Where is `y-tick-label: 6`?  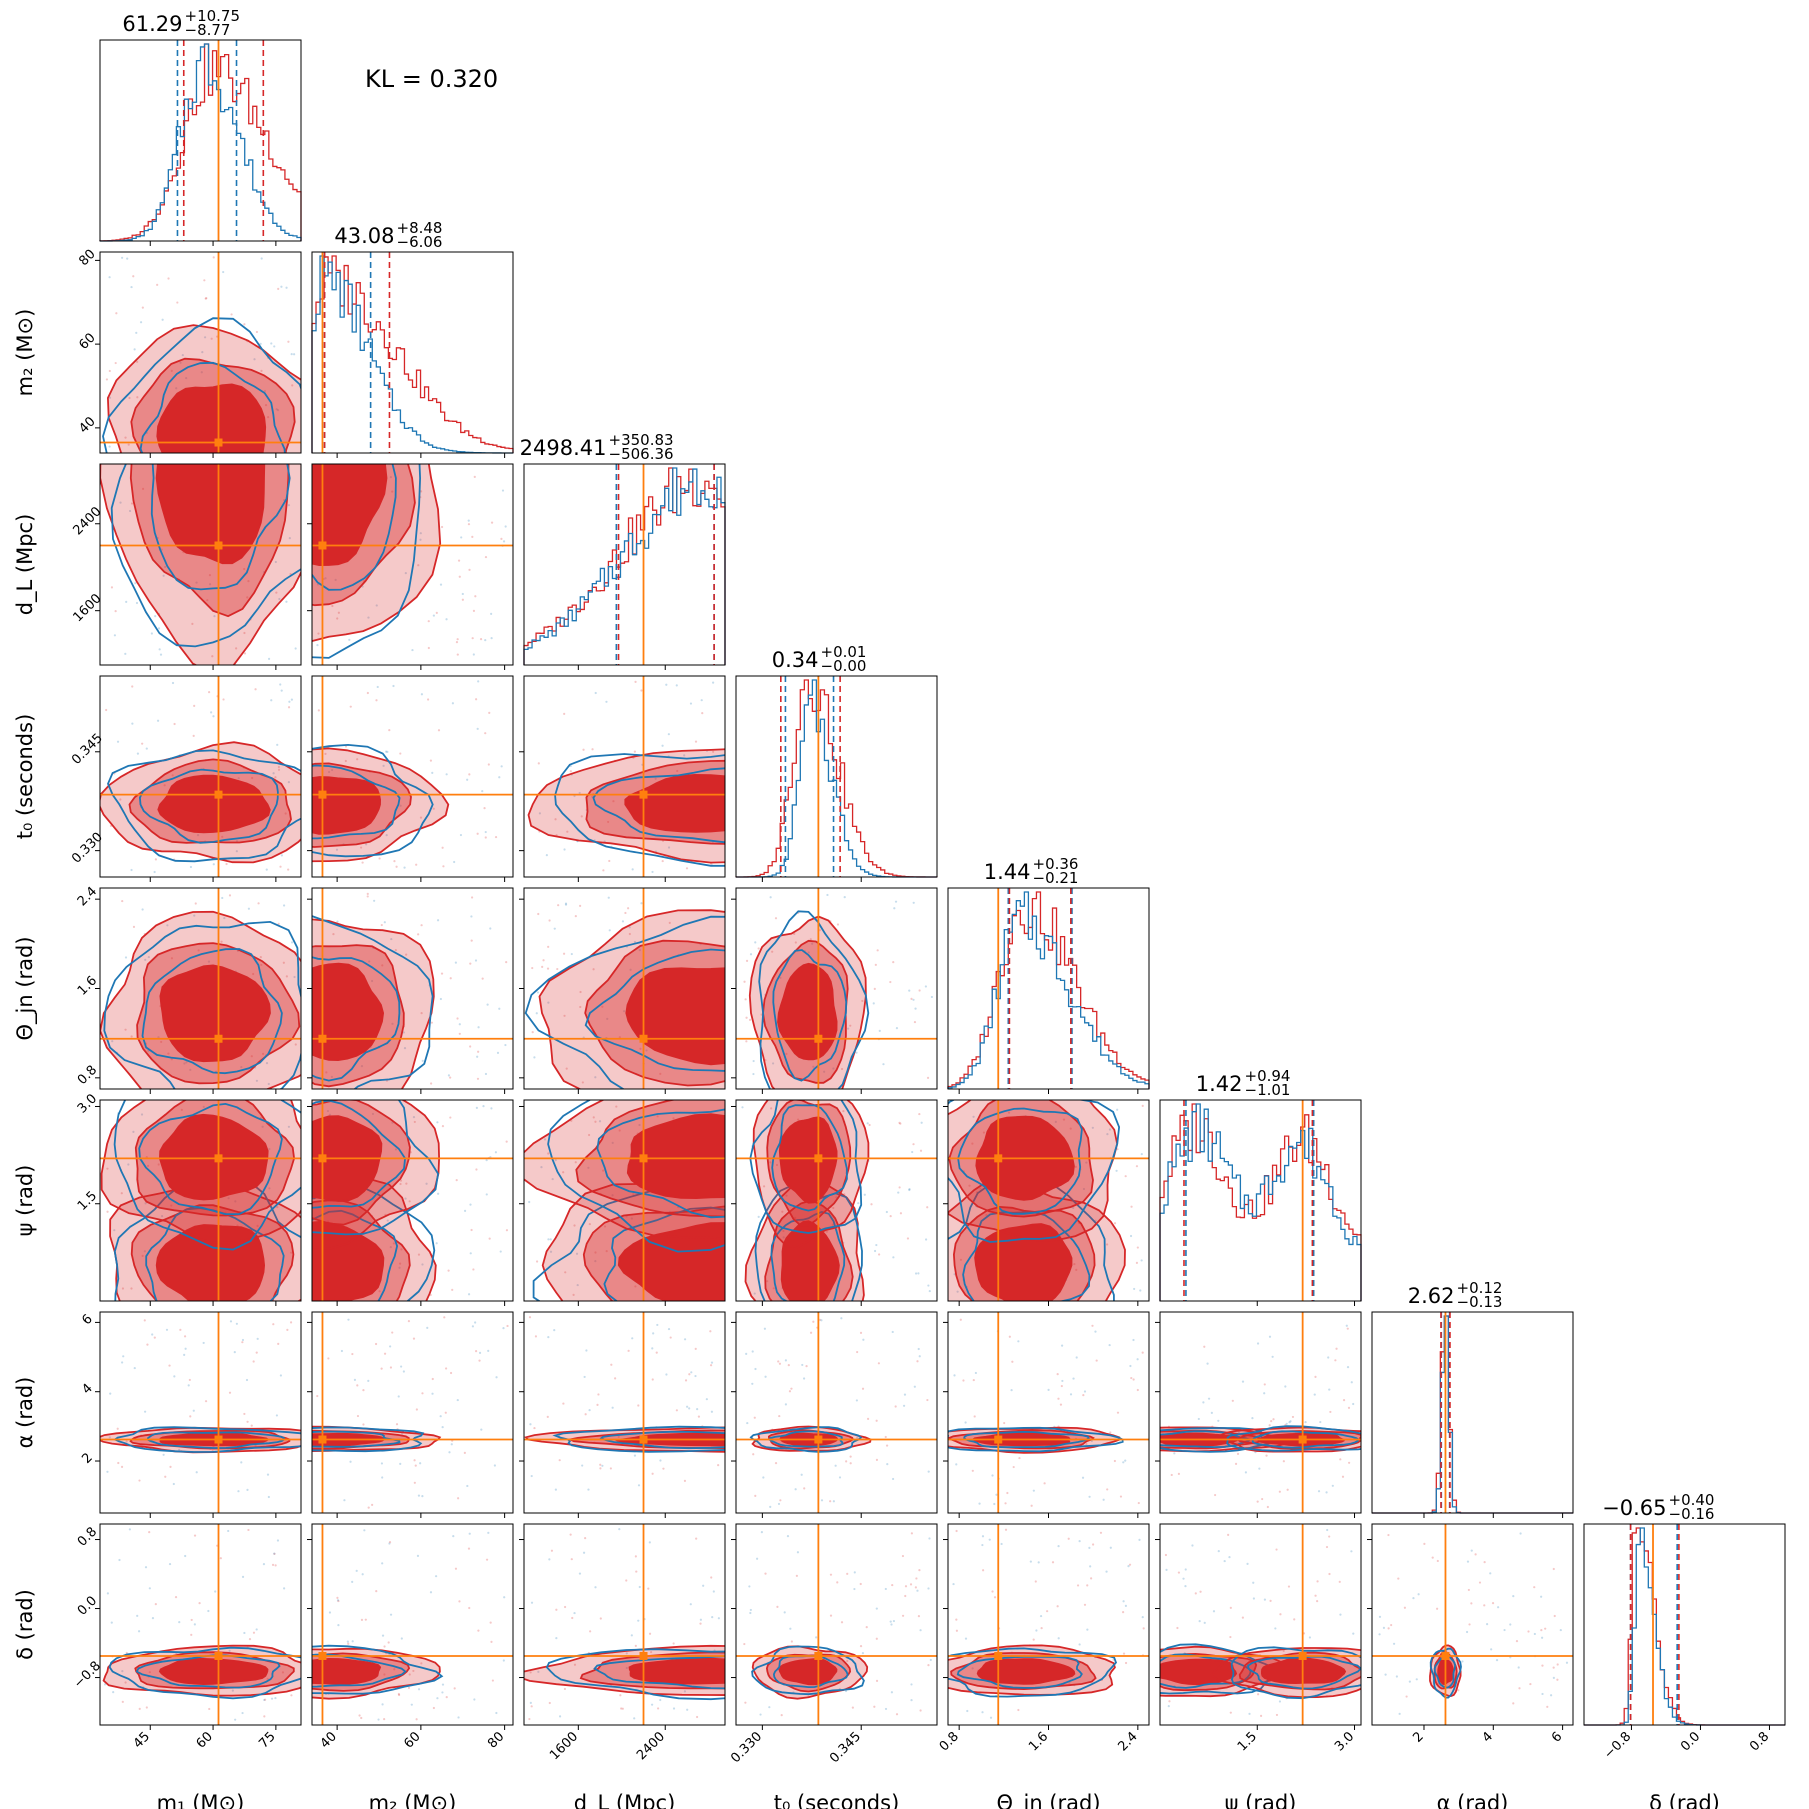 y-tick-label: 6 is located at coordinates (87, 1320).